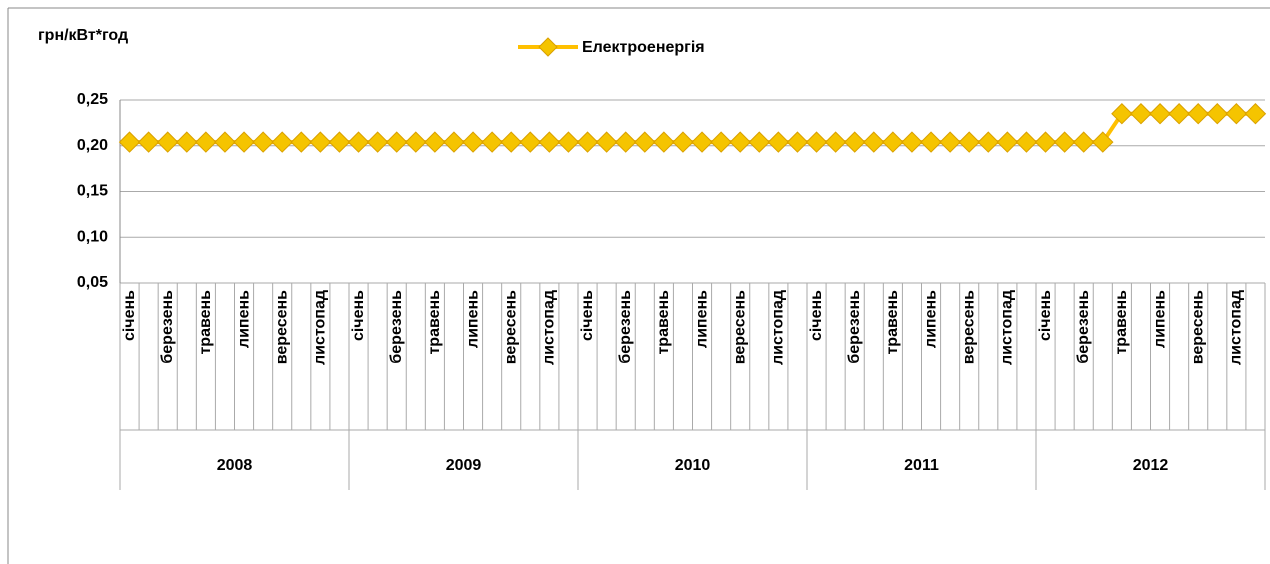 The height and width of the screenshot is (564, 1270). Describe the element at coordinates (83, 35) in the screenshot. I see `y-axis-label: грн/кВт*год` at that location.